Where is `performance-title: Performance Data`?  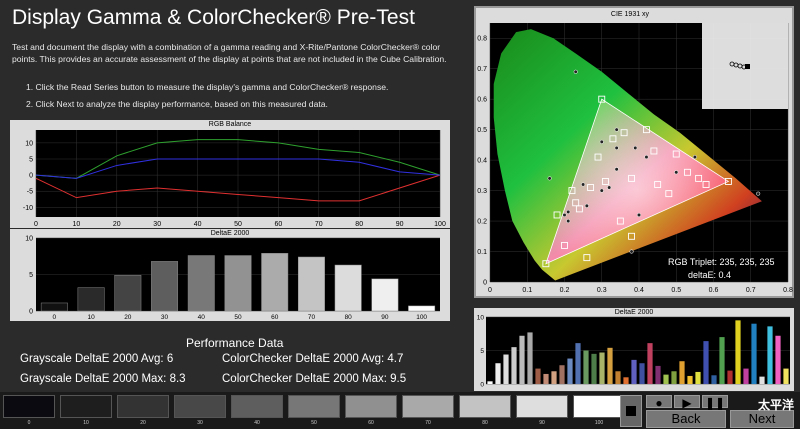
performance-title: Performance Data is located at coordinates (235, 343).